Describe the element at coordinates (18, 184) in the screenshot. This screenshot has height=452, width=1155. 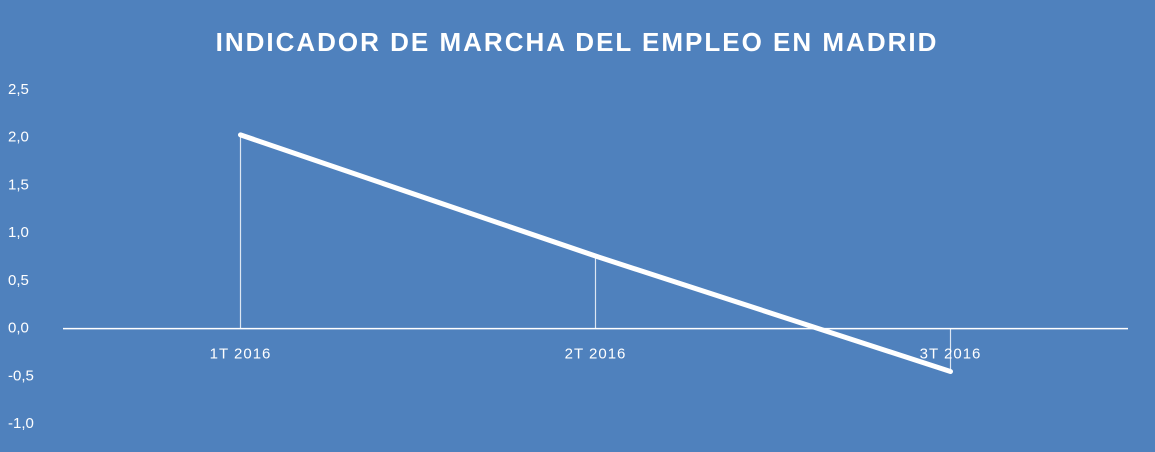
I see `y-tick-label: 1,5` at that location.